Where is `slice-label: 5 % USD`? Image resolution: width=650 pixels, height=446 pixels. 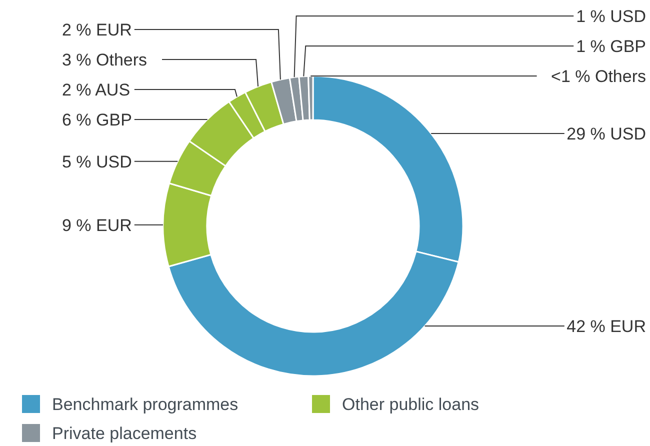
slice-label: 5 % USD is located at coordinates (97, 162).